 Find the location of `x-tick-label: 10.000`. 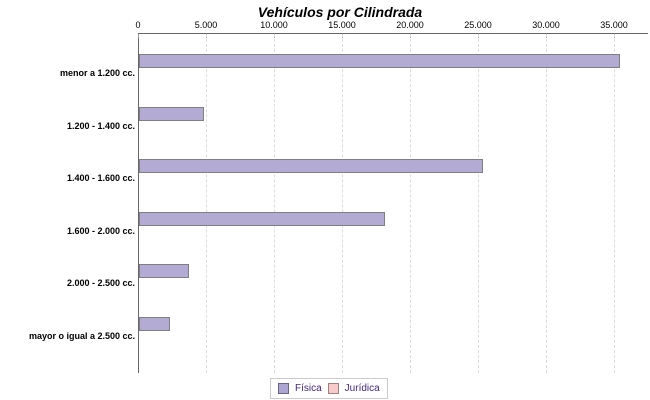

x-tick-label: 10.000 is located at coordinates (274, 25).